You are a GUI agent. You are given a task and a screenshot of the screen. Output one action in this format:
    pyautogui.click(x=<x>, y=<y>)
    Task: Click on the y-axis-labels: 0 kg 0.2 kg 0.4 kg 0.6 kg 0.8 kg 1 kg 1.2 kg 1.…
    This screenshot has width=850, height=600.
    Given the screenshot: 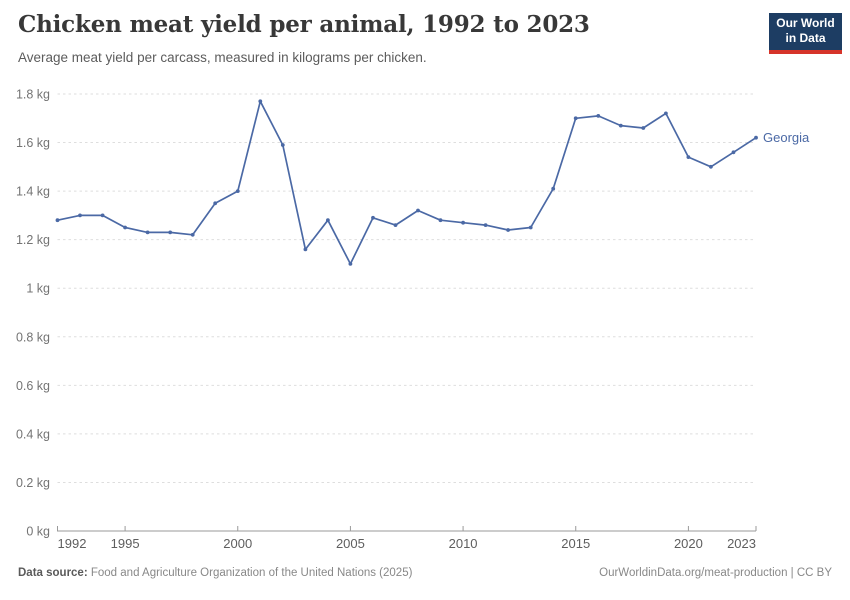 What is the action you would take?
    pyautogui.click(x=33, y=313)
    